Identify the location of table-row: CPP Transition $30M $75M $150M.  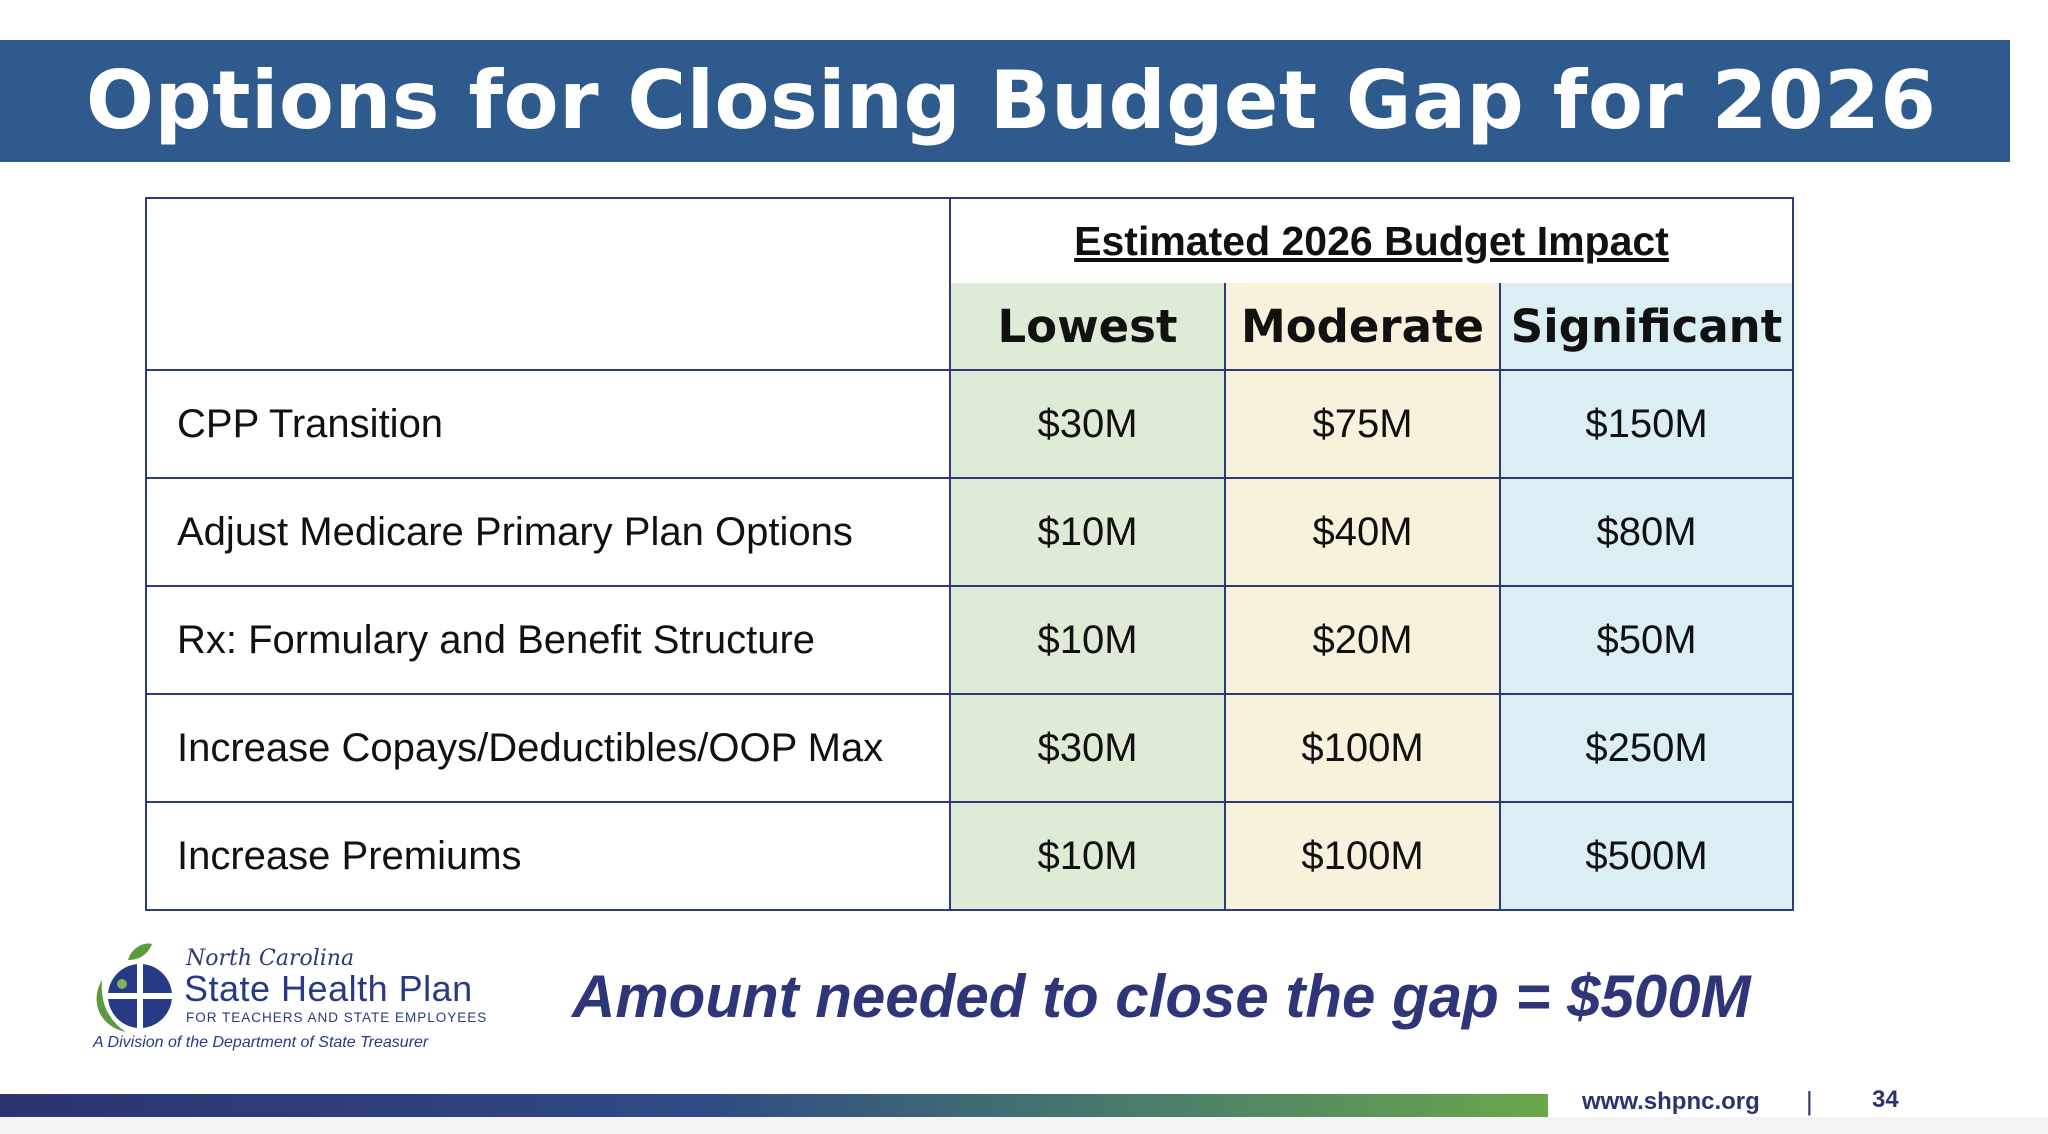
(970, 424).